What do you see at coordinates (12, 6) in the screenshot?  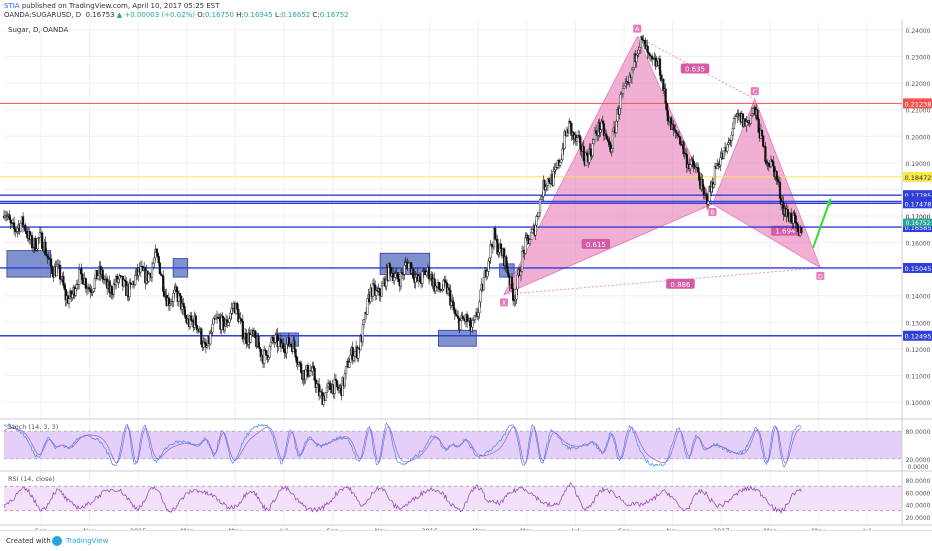 I see `publisher-name: STIA` at bounding box center [12, 6].